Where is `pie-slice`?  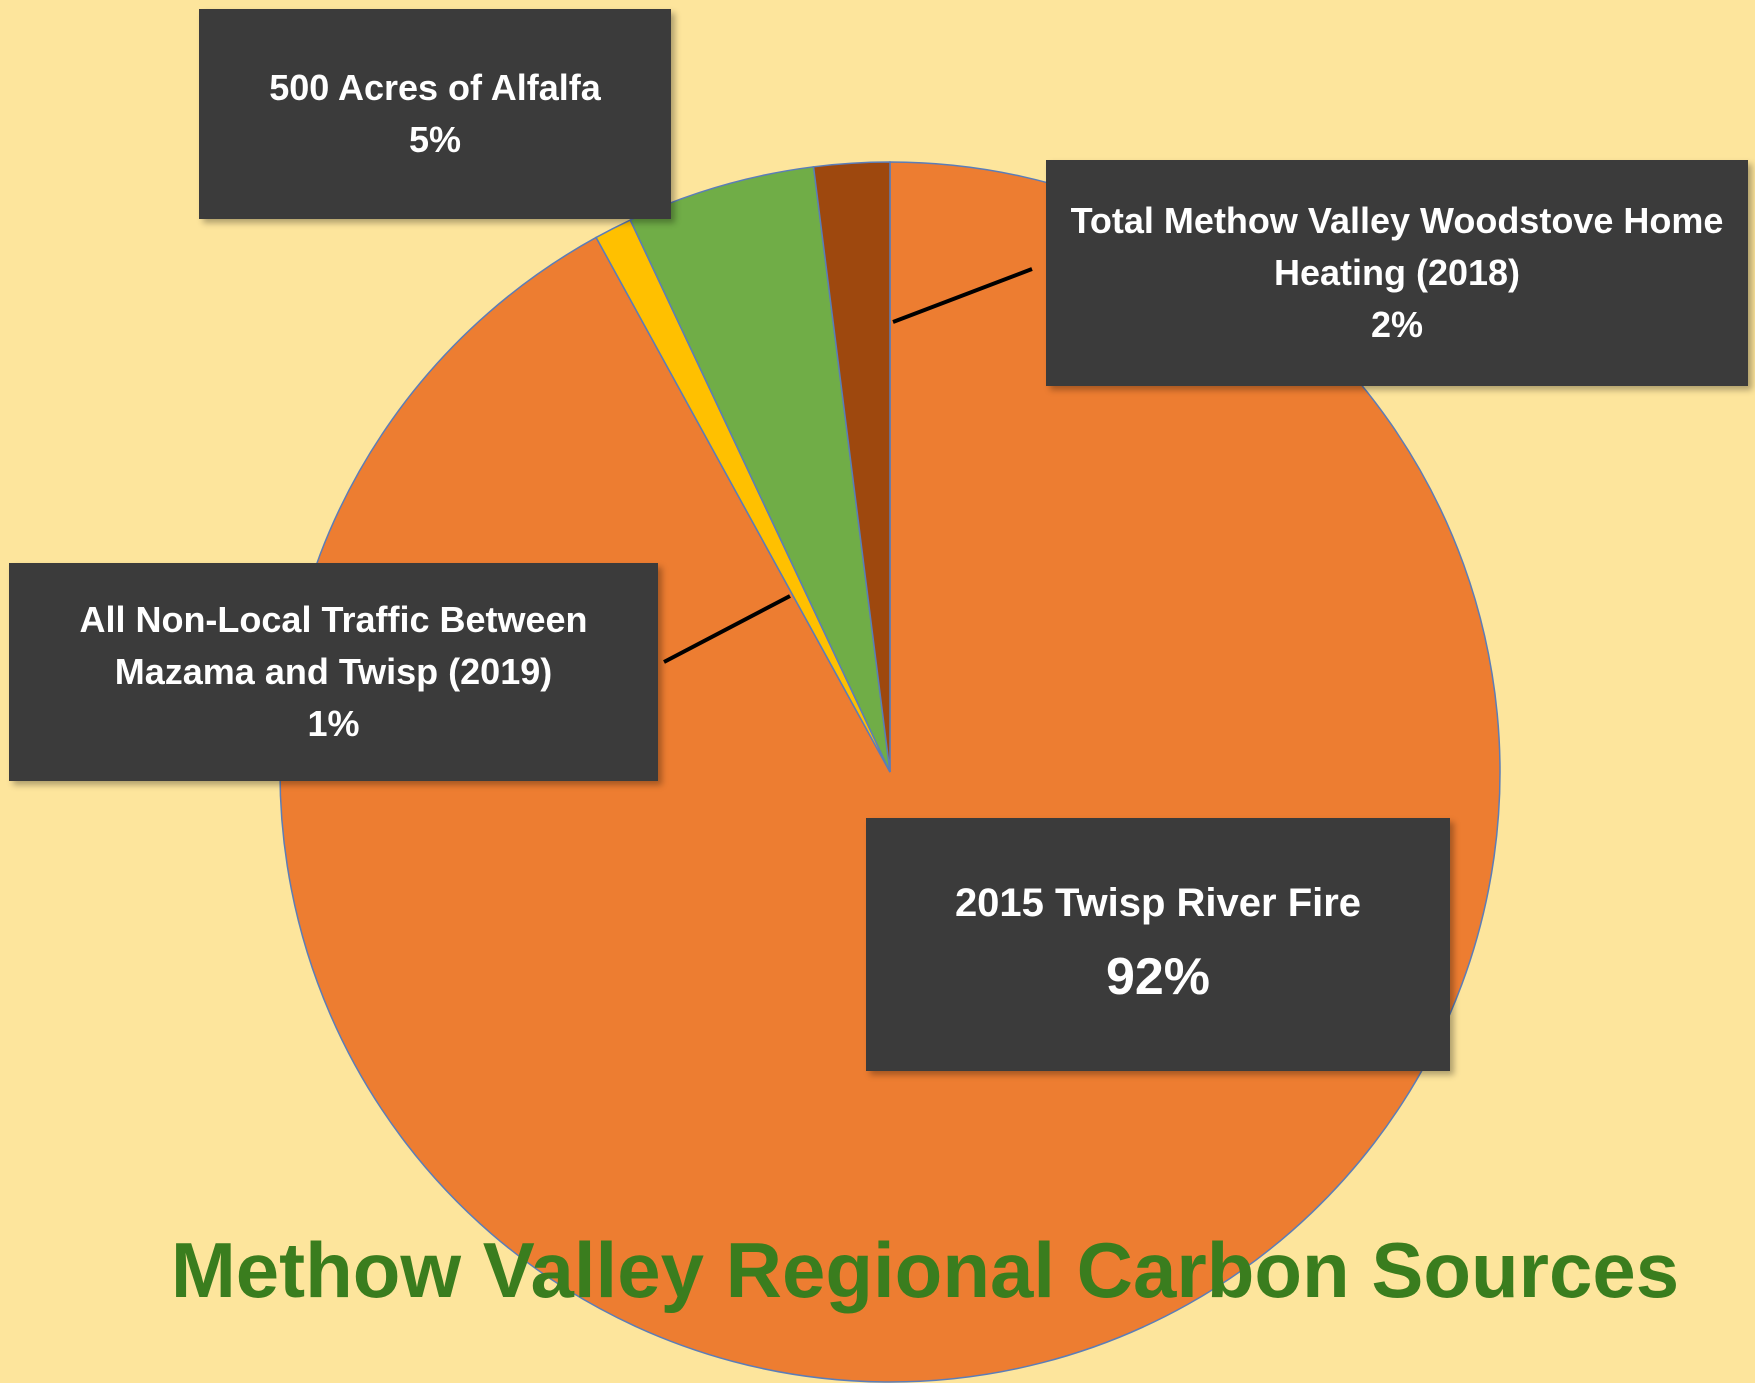 pie-slice is located at coordinates (851, 467).